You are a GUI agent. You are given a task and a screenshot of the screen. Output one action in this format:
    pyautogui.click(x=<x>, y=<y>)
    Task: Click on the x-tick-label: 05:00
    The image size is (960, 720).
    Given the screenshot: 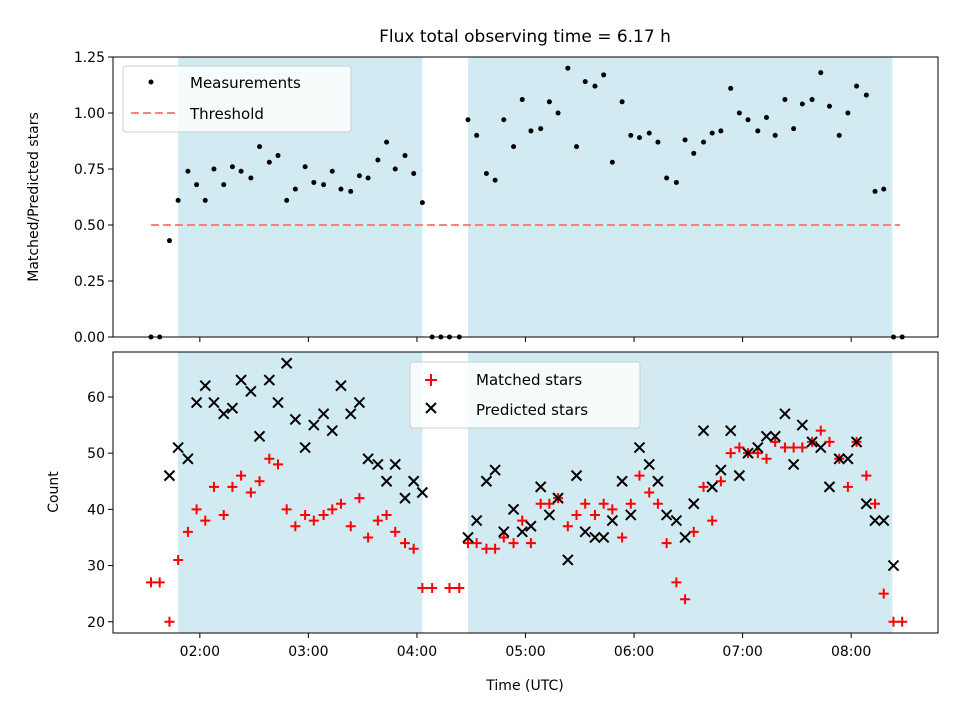 What is the action you would take?
    pyautogui.click(x=525, y=652)
    